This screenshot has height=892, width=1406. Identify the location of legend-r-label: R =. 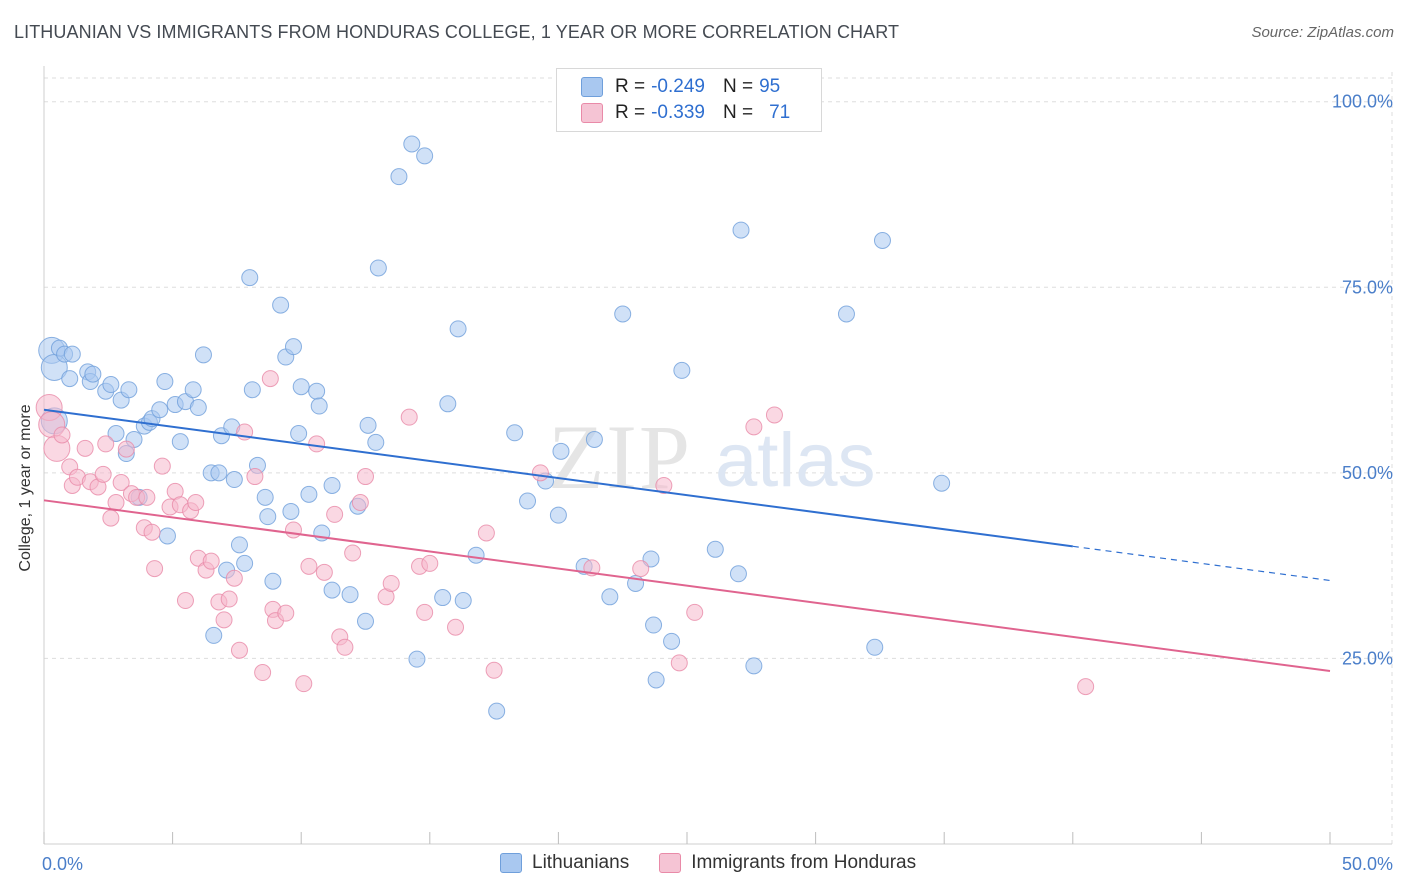
(630, 86).